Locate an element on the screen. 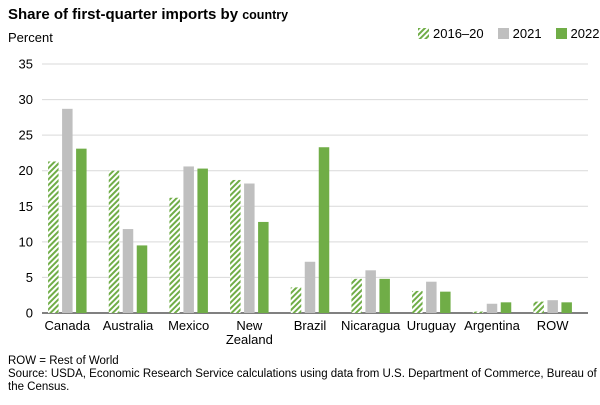  x-tick-label: Zealand is located at coordinates (249, 339).